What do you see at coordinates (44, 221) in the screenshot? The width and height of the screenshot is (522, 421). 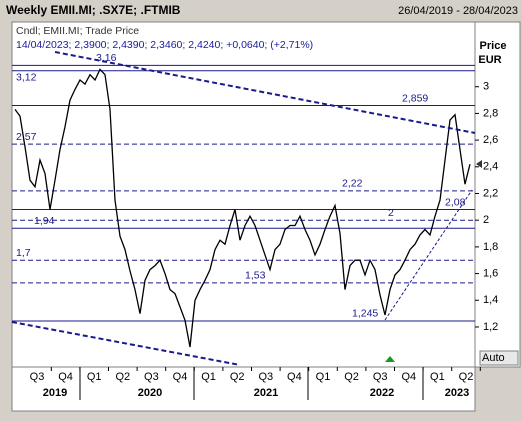 I see `level-label: 1,94` at bounding box center [44, 221].